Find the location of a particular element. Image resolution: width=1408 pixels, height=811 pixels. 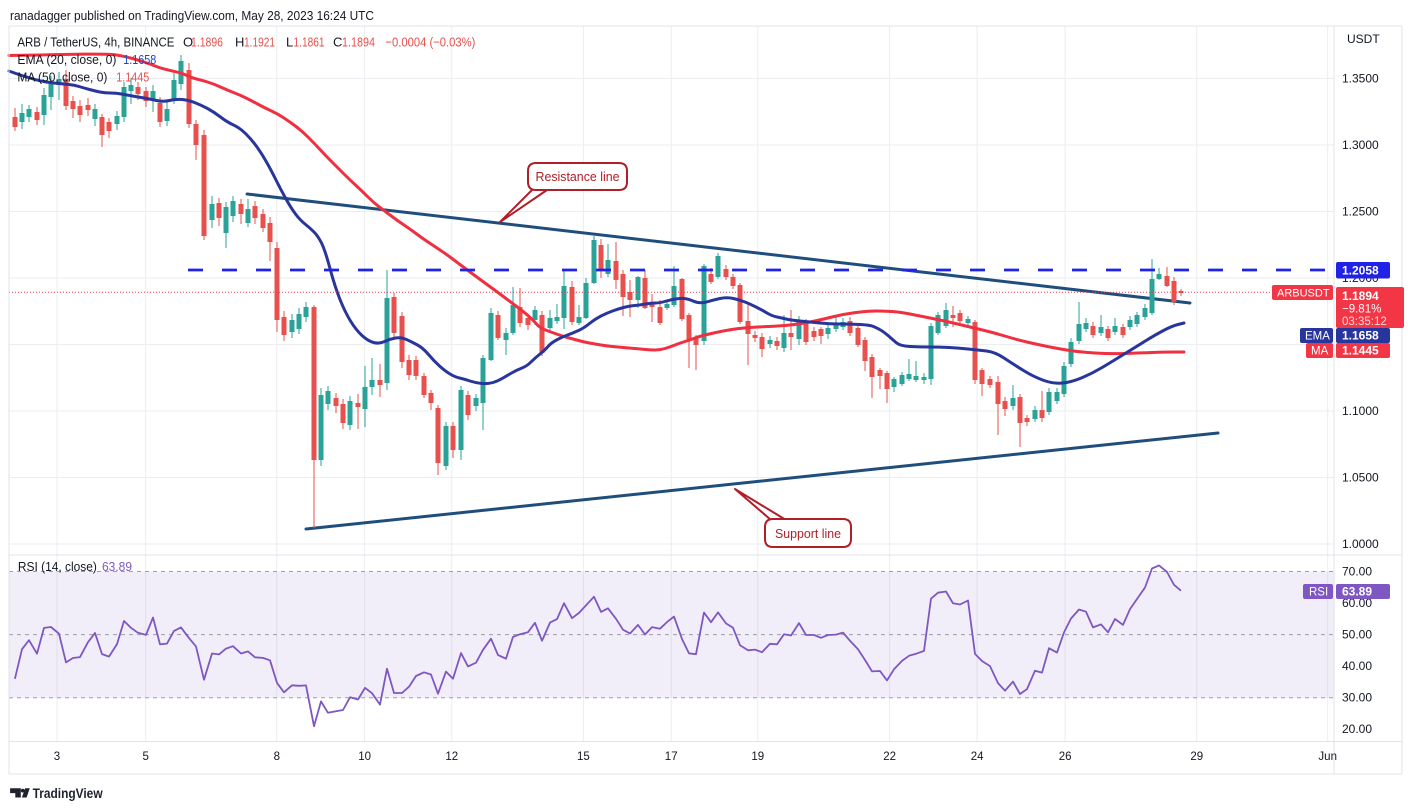

svg-text: MA (50, close, 0) is located at coordinates (62, 77).